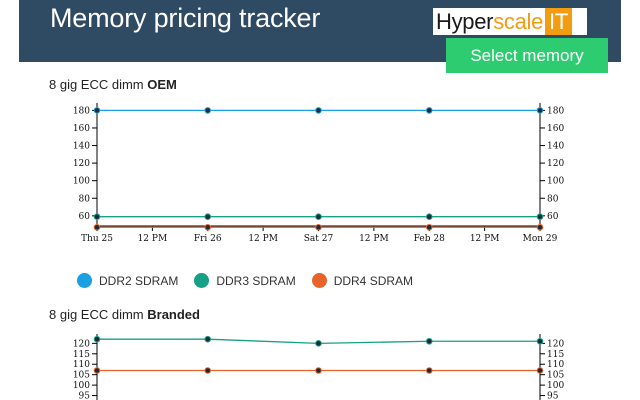 The width and height of the screenshot is (640, 400). I want to click on y-tick-label-left: 95, so click(85, 396).